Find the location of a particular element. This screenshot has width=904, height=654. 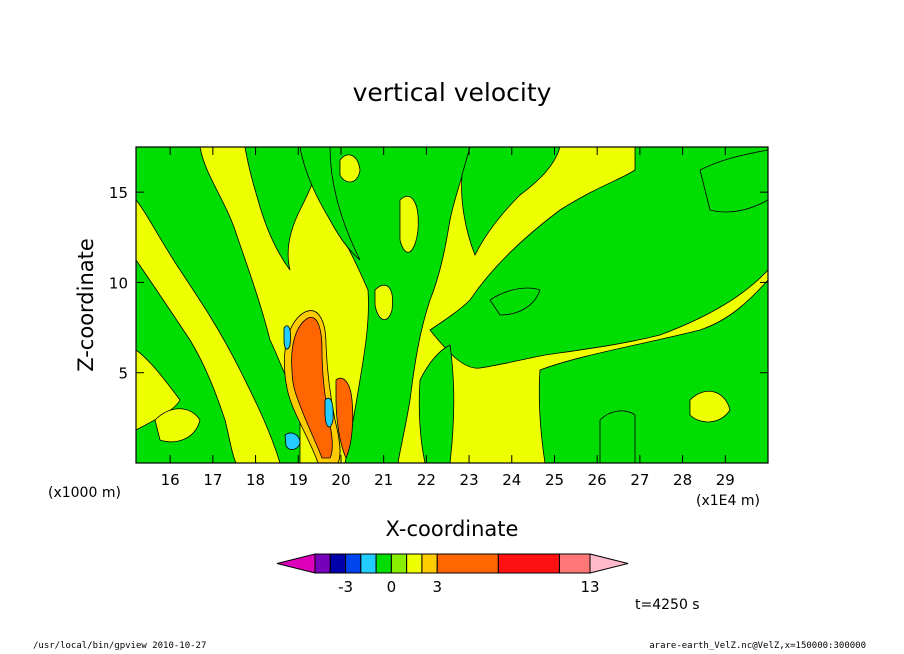

y-tick-label: 10 is located at coordinates (118, 283).